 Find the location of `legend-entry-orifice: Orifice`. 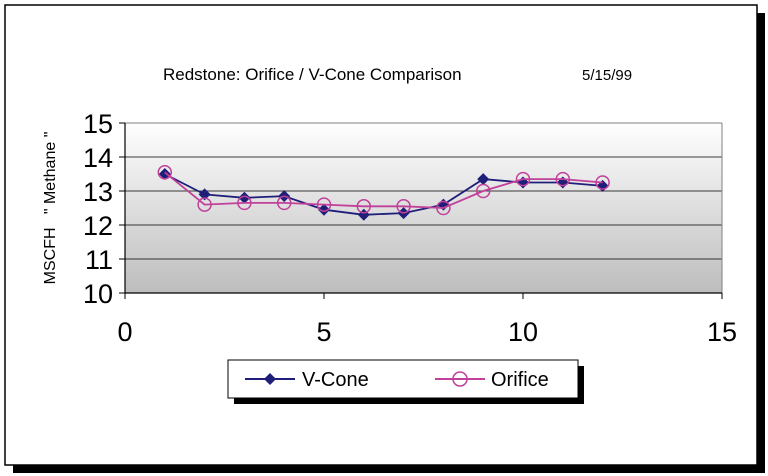

legend-entry-orifice: Orifice is located at coordinates (492, 380).